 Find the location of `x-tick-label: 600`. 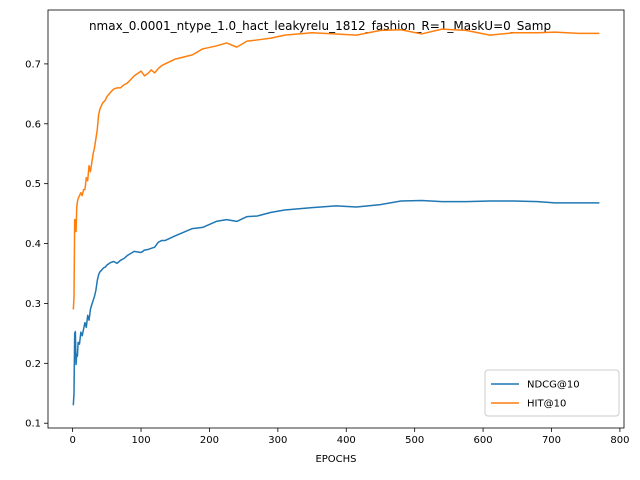

x-tick-label: 600 is located at coordinates (483, 440).